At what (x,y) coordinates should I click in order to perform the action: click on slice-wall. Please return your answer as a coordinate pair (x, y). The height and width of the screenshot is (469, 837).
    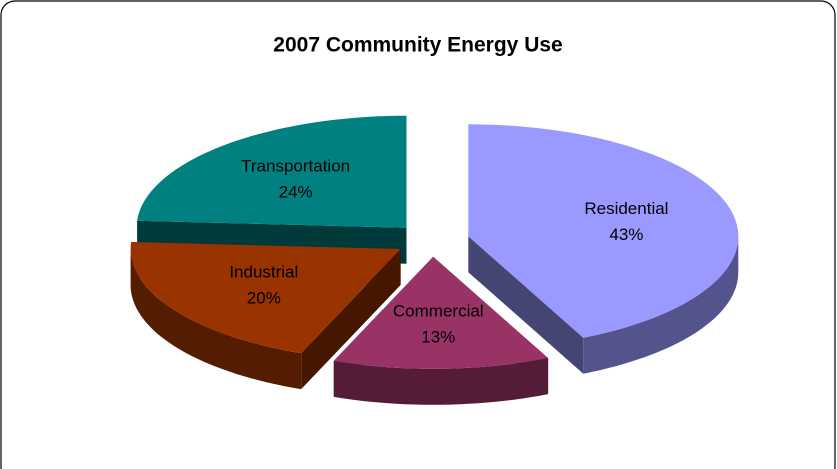
    Looking at the image, I should click on (526, 305).